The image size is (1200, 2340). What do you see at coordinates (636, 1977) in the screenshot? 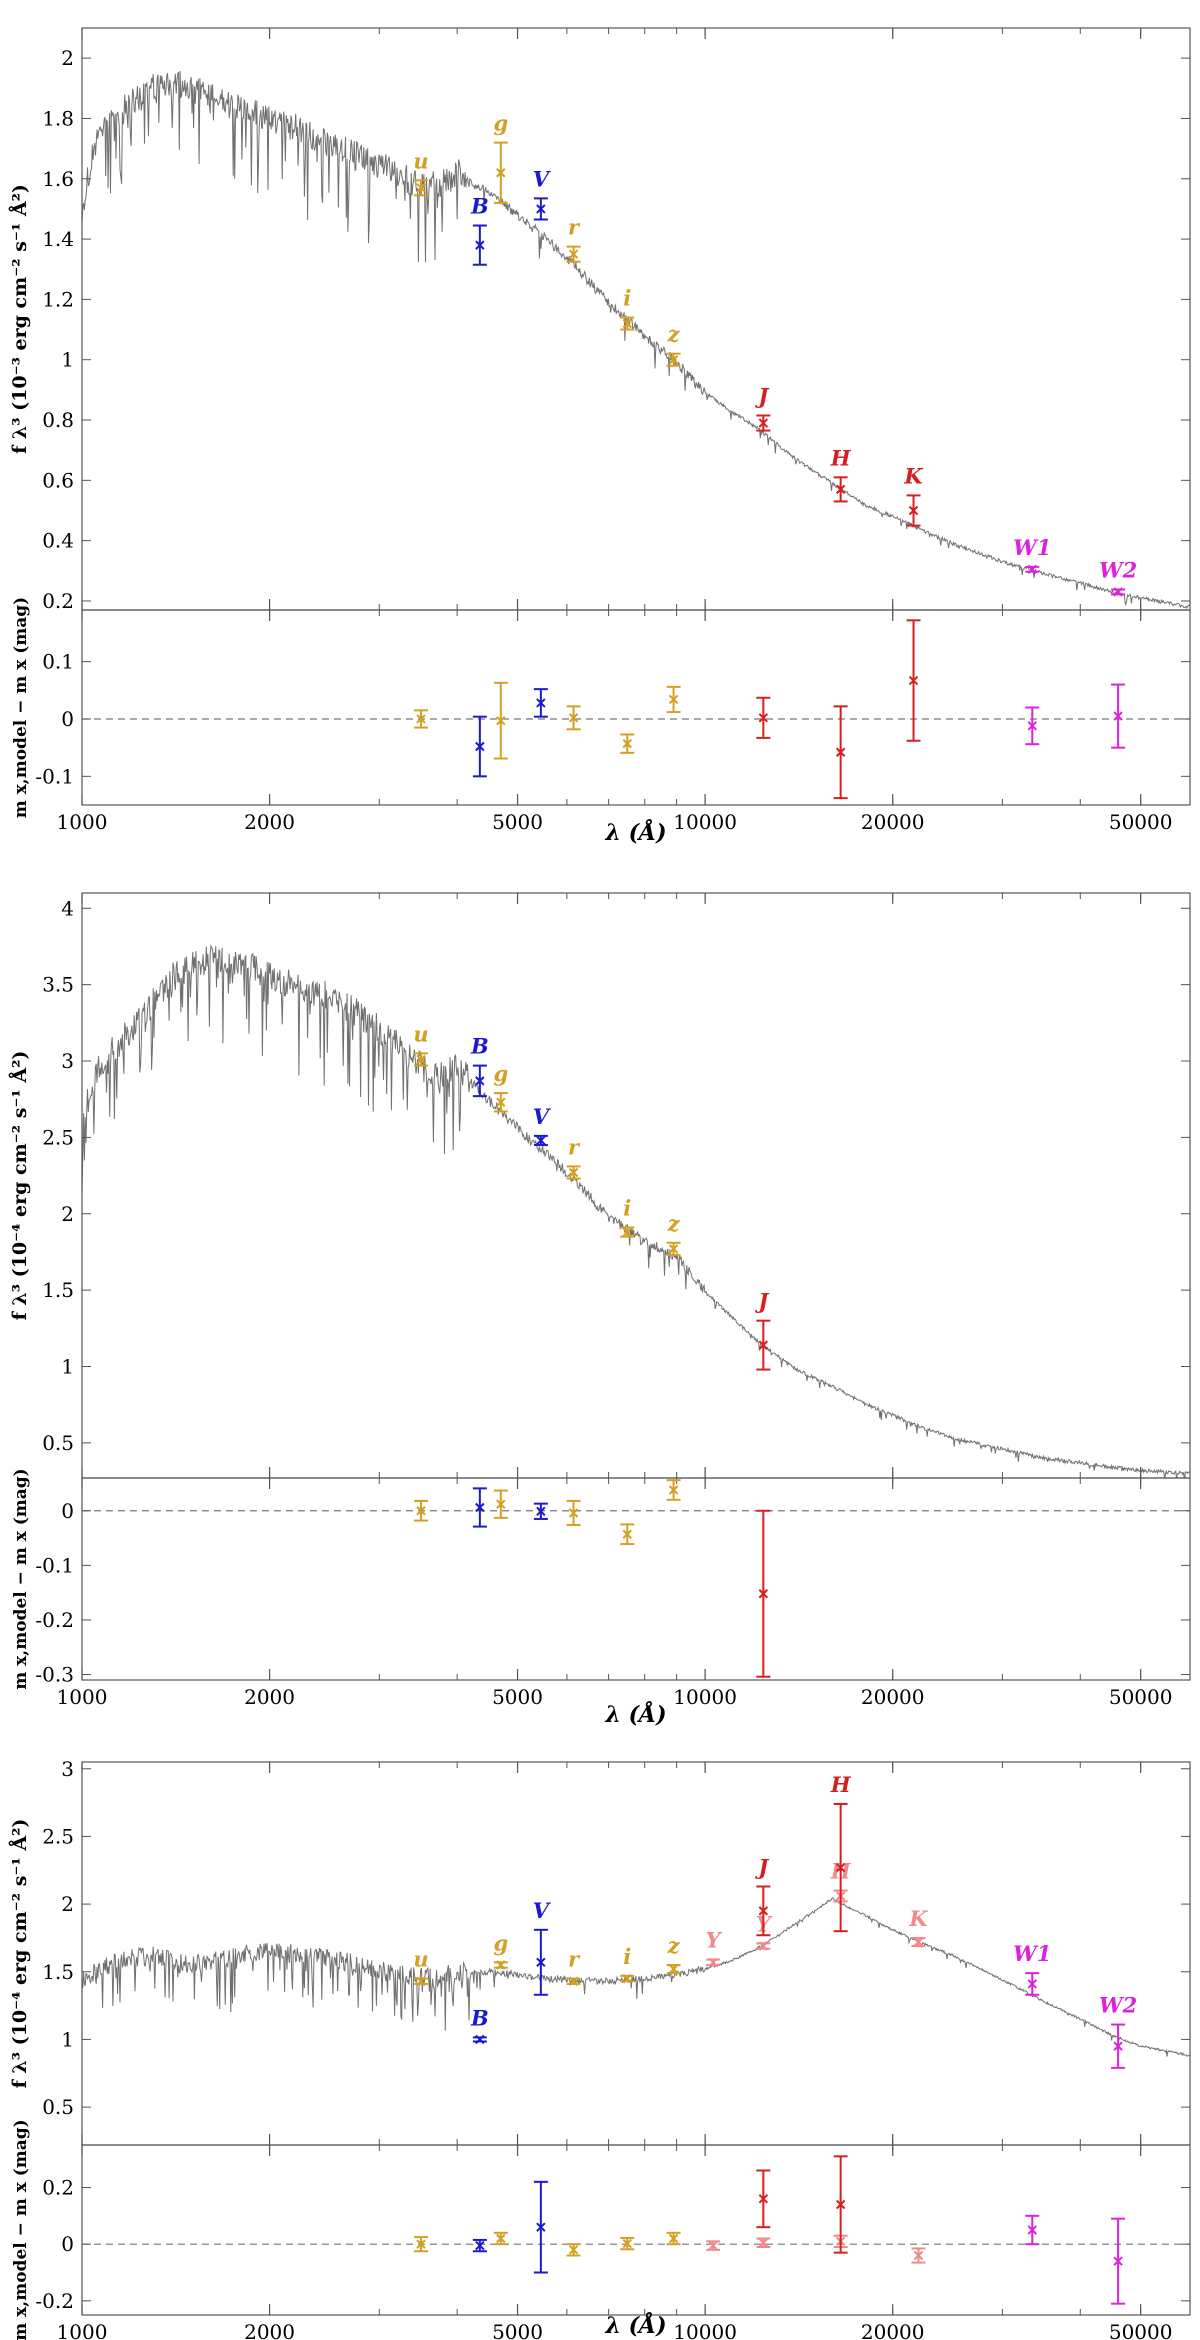
I see `model-spectrum` at bounding box center [636, 1977].